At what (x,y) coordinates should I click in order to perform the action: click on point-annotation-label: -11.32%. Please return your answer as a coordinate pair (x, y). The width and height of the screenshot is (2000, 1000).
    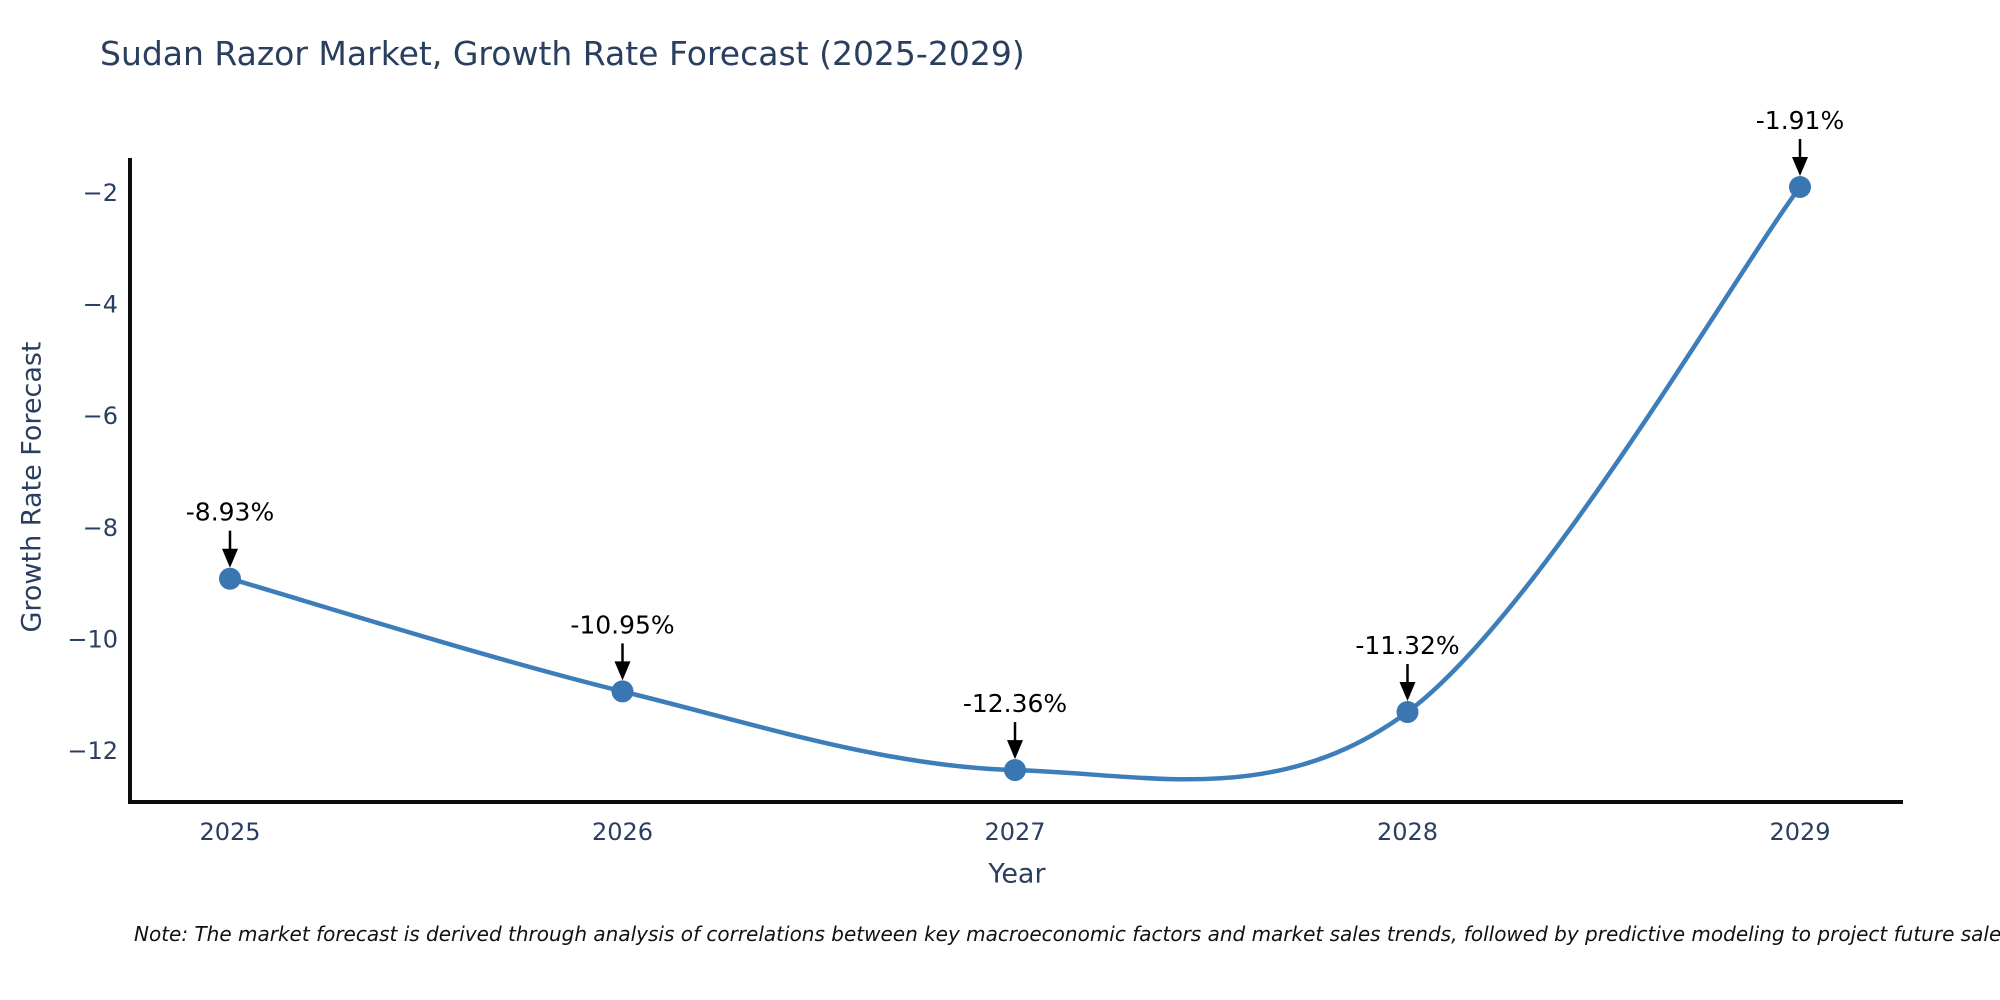
    Looking at the image, I should click on (1407, 645).